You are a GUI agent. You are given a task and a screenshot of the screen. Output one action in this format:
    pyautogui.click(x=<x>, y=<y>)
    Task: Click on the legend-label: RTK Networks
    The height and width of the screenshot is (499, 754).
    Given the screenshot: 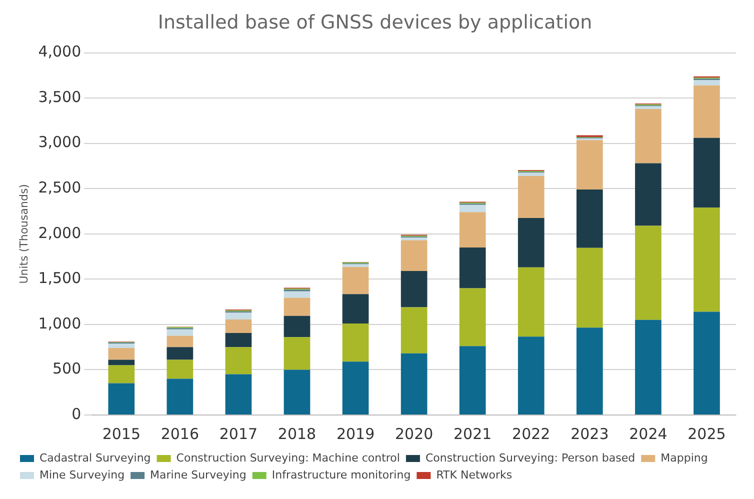 What is the action you would take?
    pyautogui.click(x=474, y=475)
    